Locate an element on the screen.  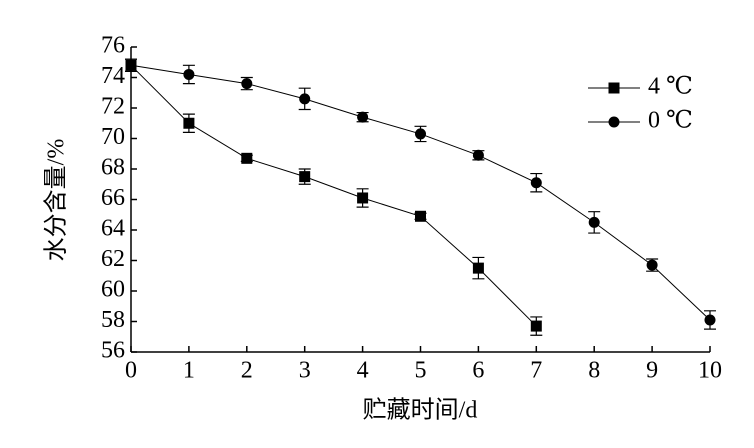
x-tick-label: 9 is located at coordinates (652, 371).